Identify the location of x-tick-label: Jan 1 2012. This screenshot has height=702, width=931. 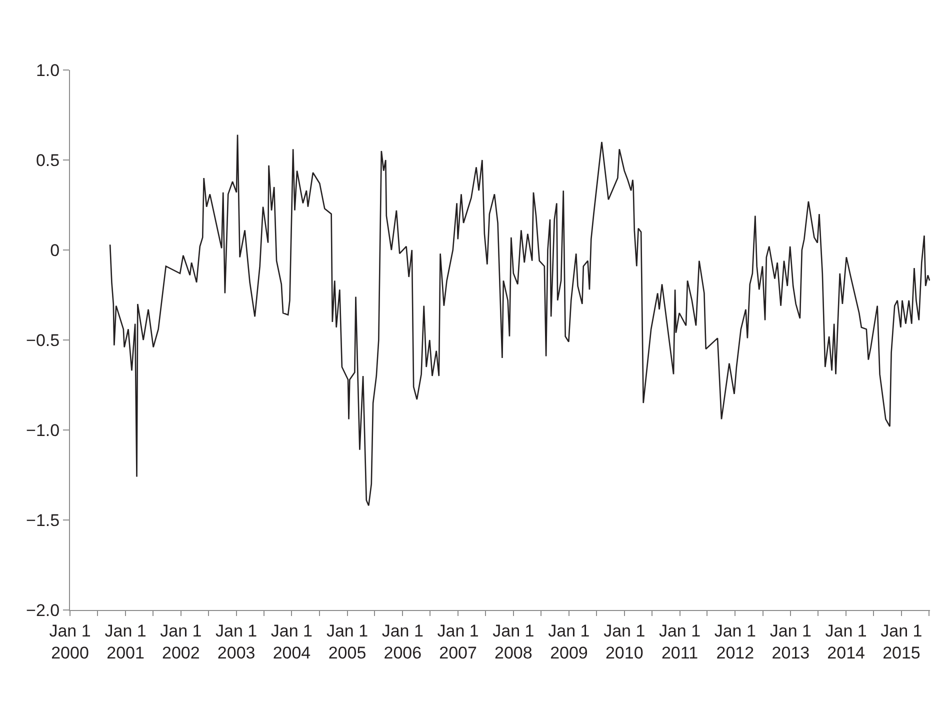
(735, 641).